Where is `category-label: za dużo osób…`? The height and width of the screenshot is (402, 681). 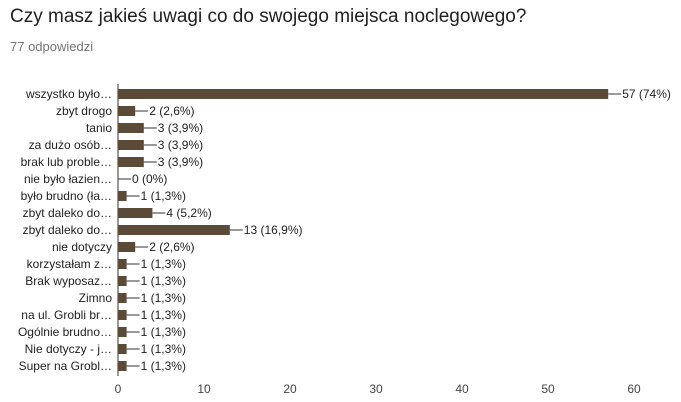 category-label: za dużo osób… is located at coordinates (70, 145).